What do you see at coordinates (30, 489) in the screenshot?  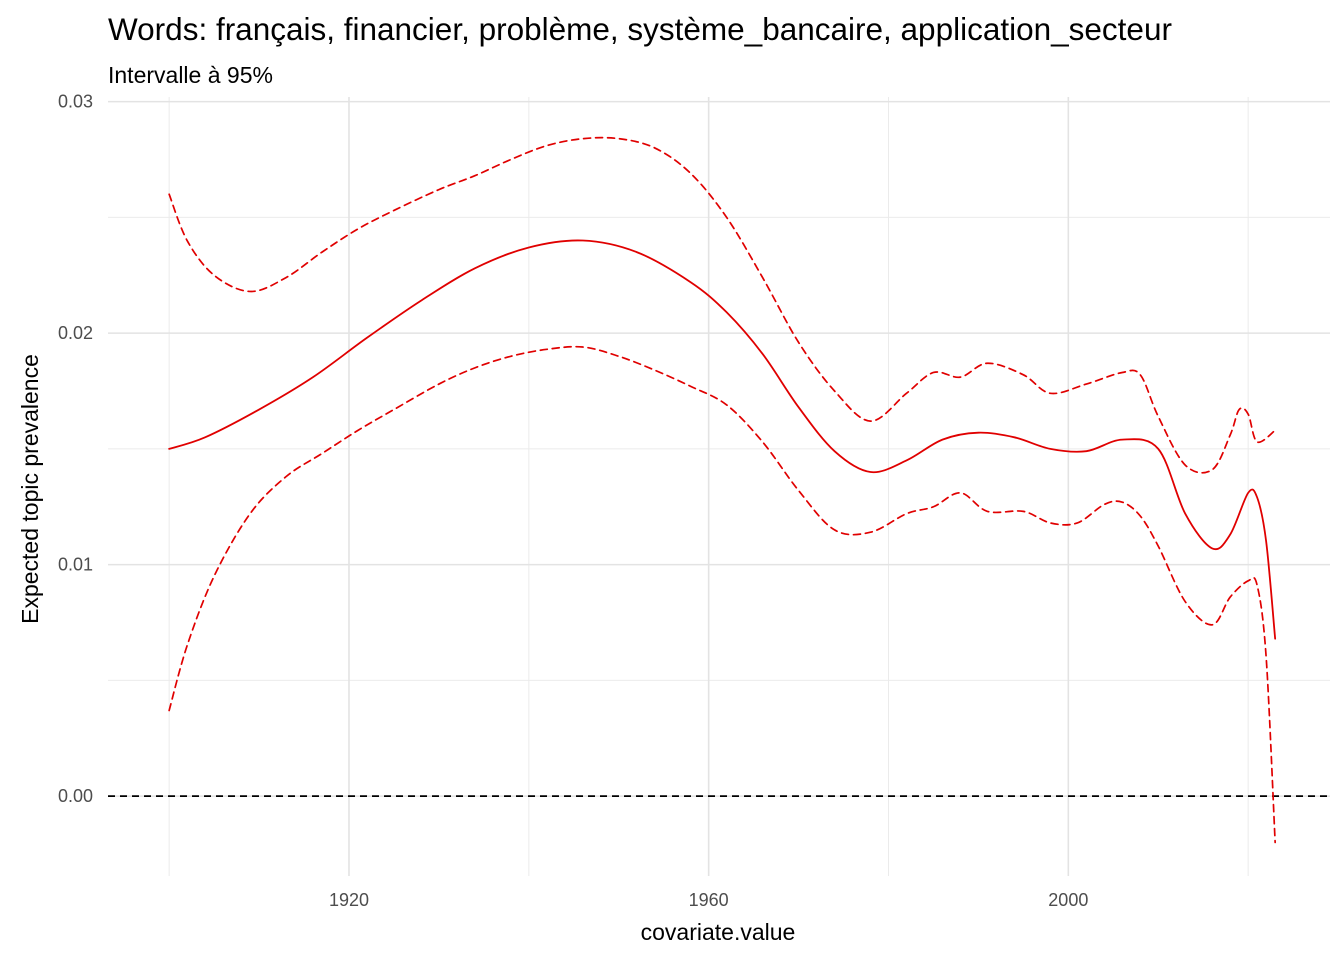 I see `y-axis-title: Expected topic prevalence` at bounding box center [30, 489].